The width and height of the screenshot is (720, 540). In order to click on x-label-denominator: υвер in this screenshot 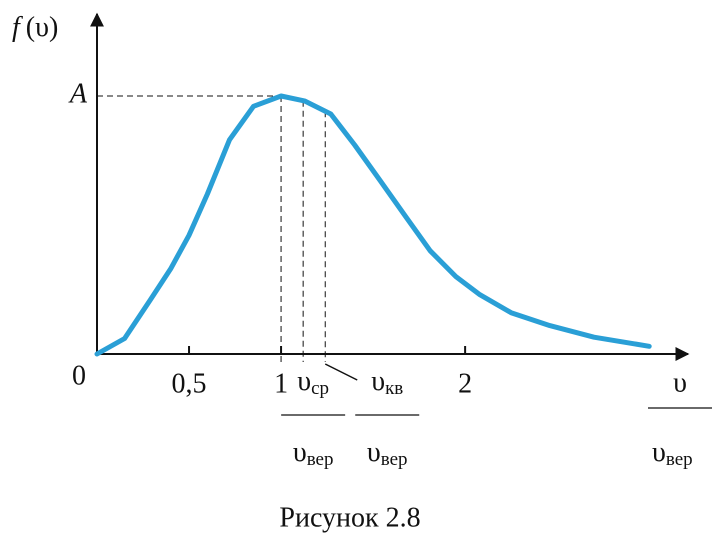, I will do `click(672, 453)`.